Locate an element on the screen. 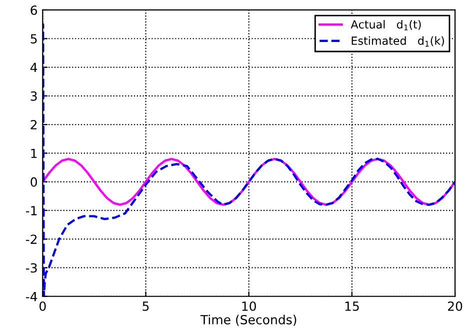  y-tick-label: -1 is located at coordinates (31, 211).